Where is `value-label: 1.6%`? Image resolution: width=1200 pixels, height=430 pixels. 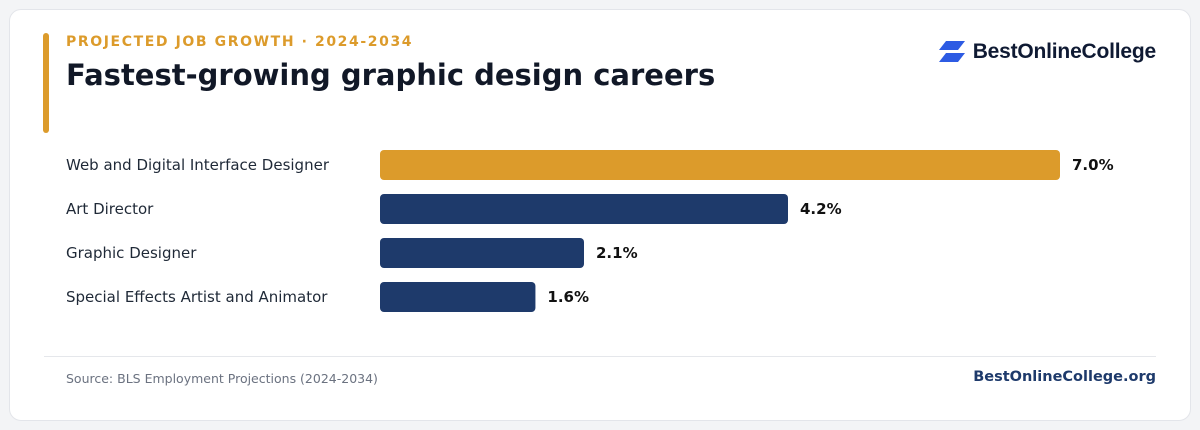
value-label: 1.6% is located at coordinates (568, 297).